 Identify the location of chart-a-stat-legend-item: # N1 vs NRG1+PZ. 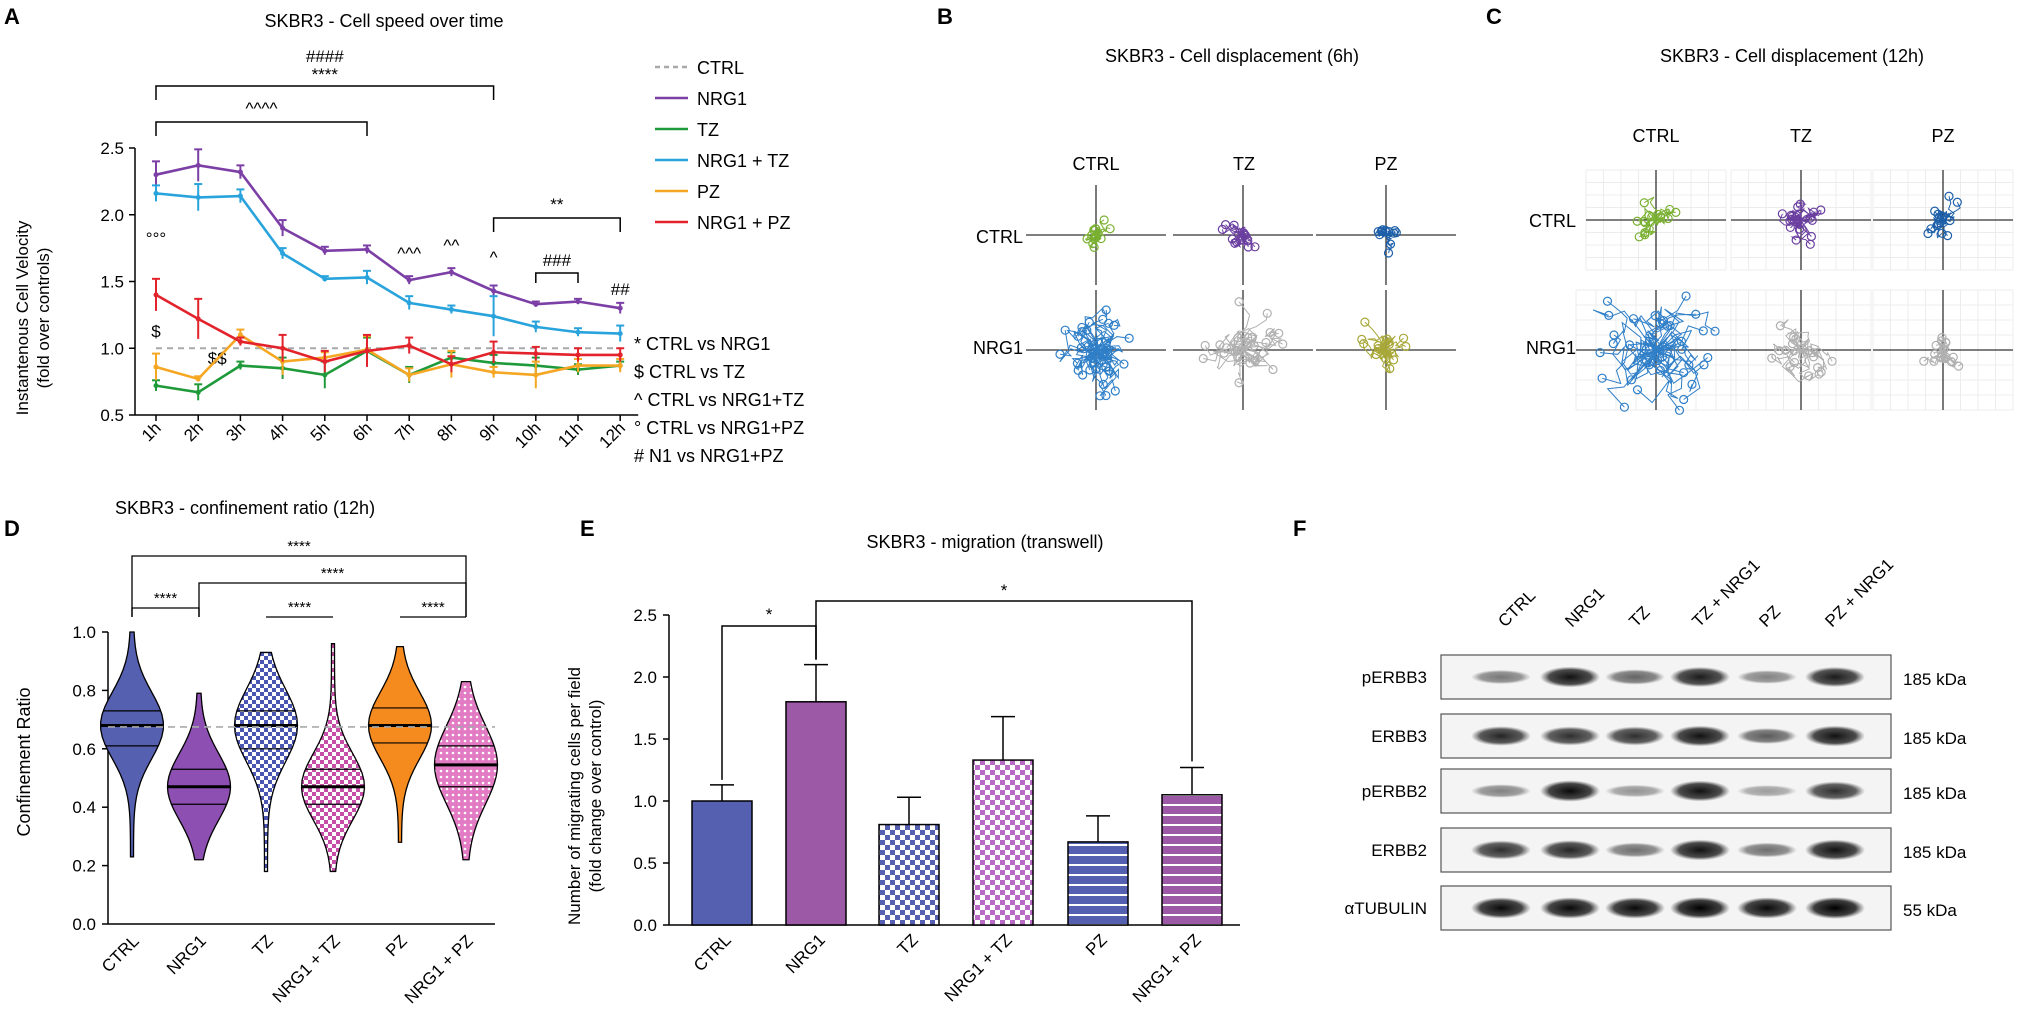
(709, 456).